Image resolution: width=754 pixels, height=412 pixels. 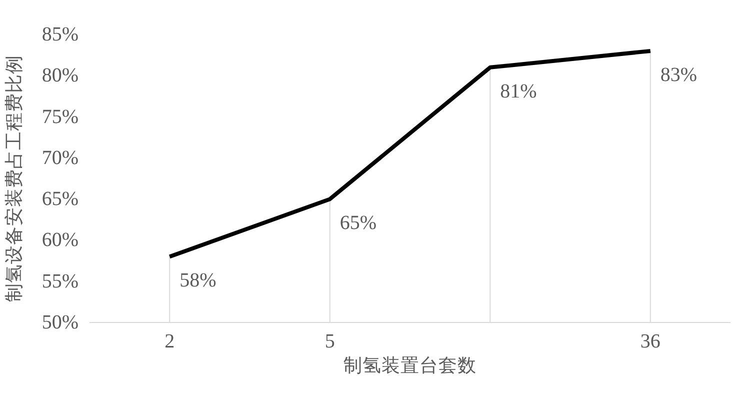 What do you see at coordinates (198, 281) in the screenshot?
I see `data-label: 58%` at bounding box center [198, 281].